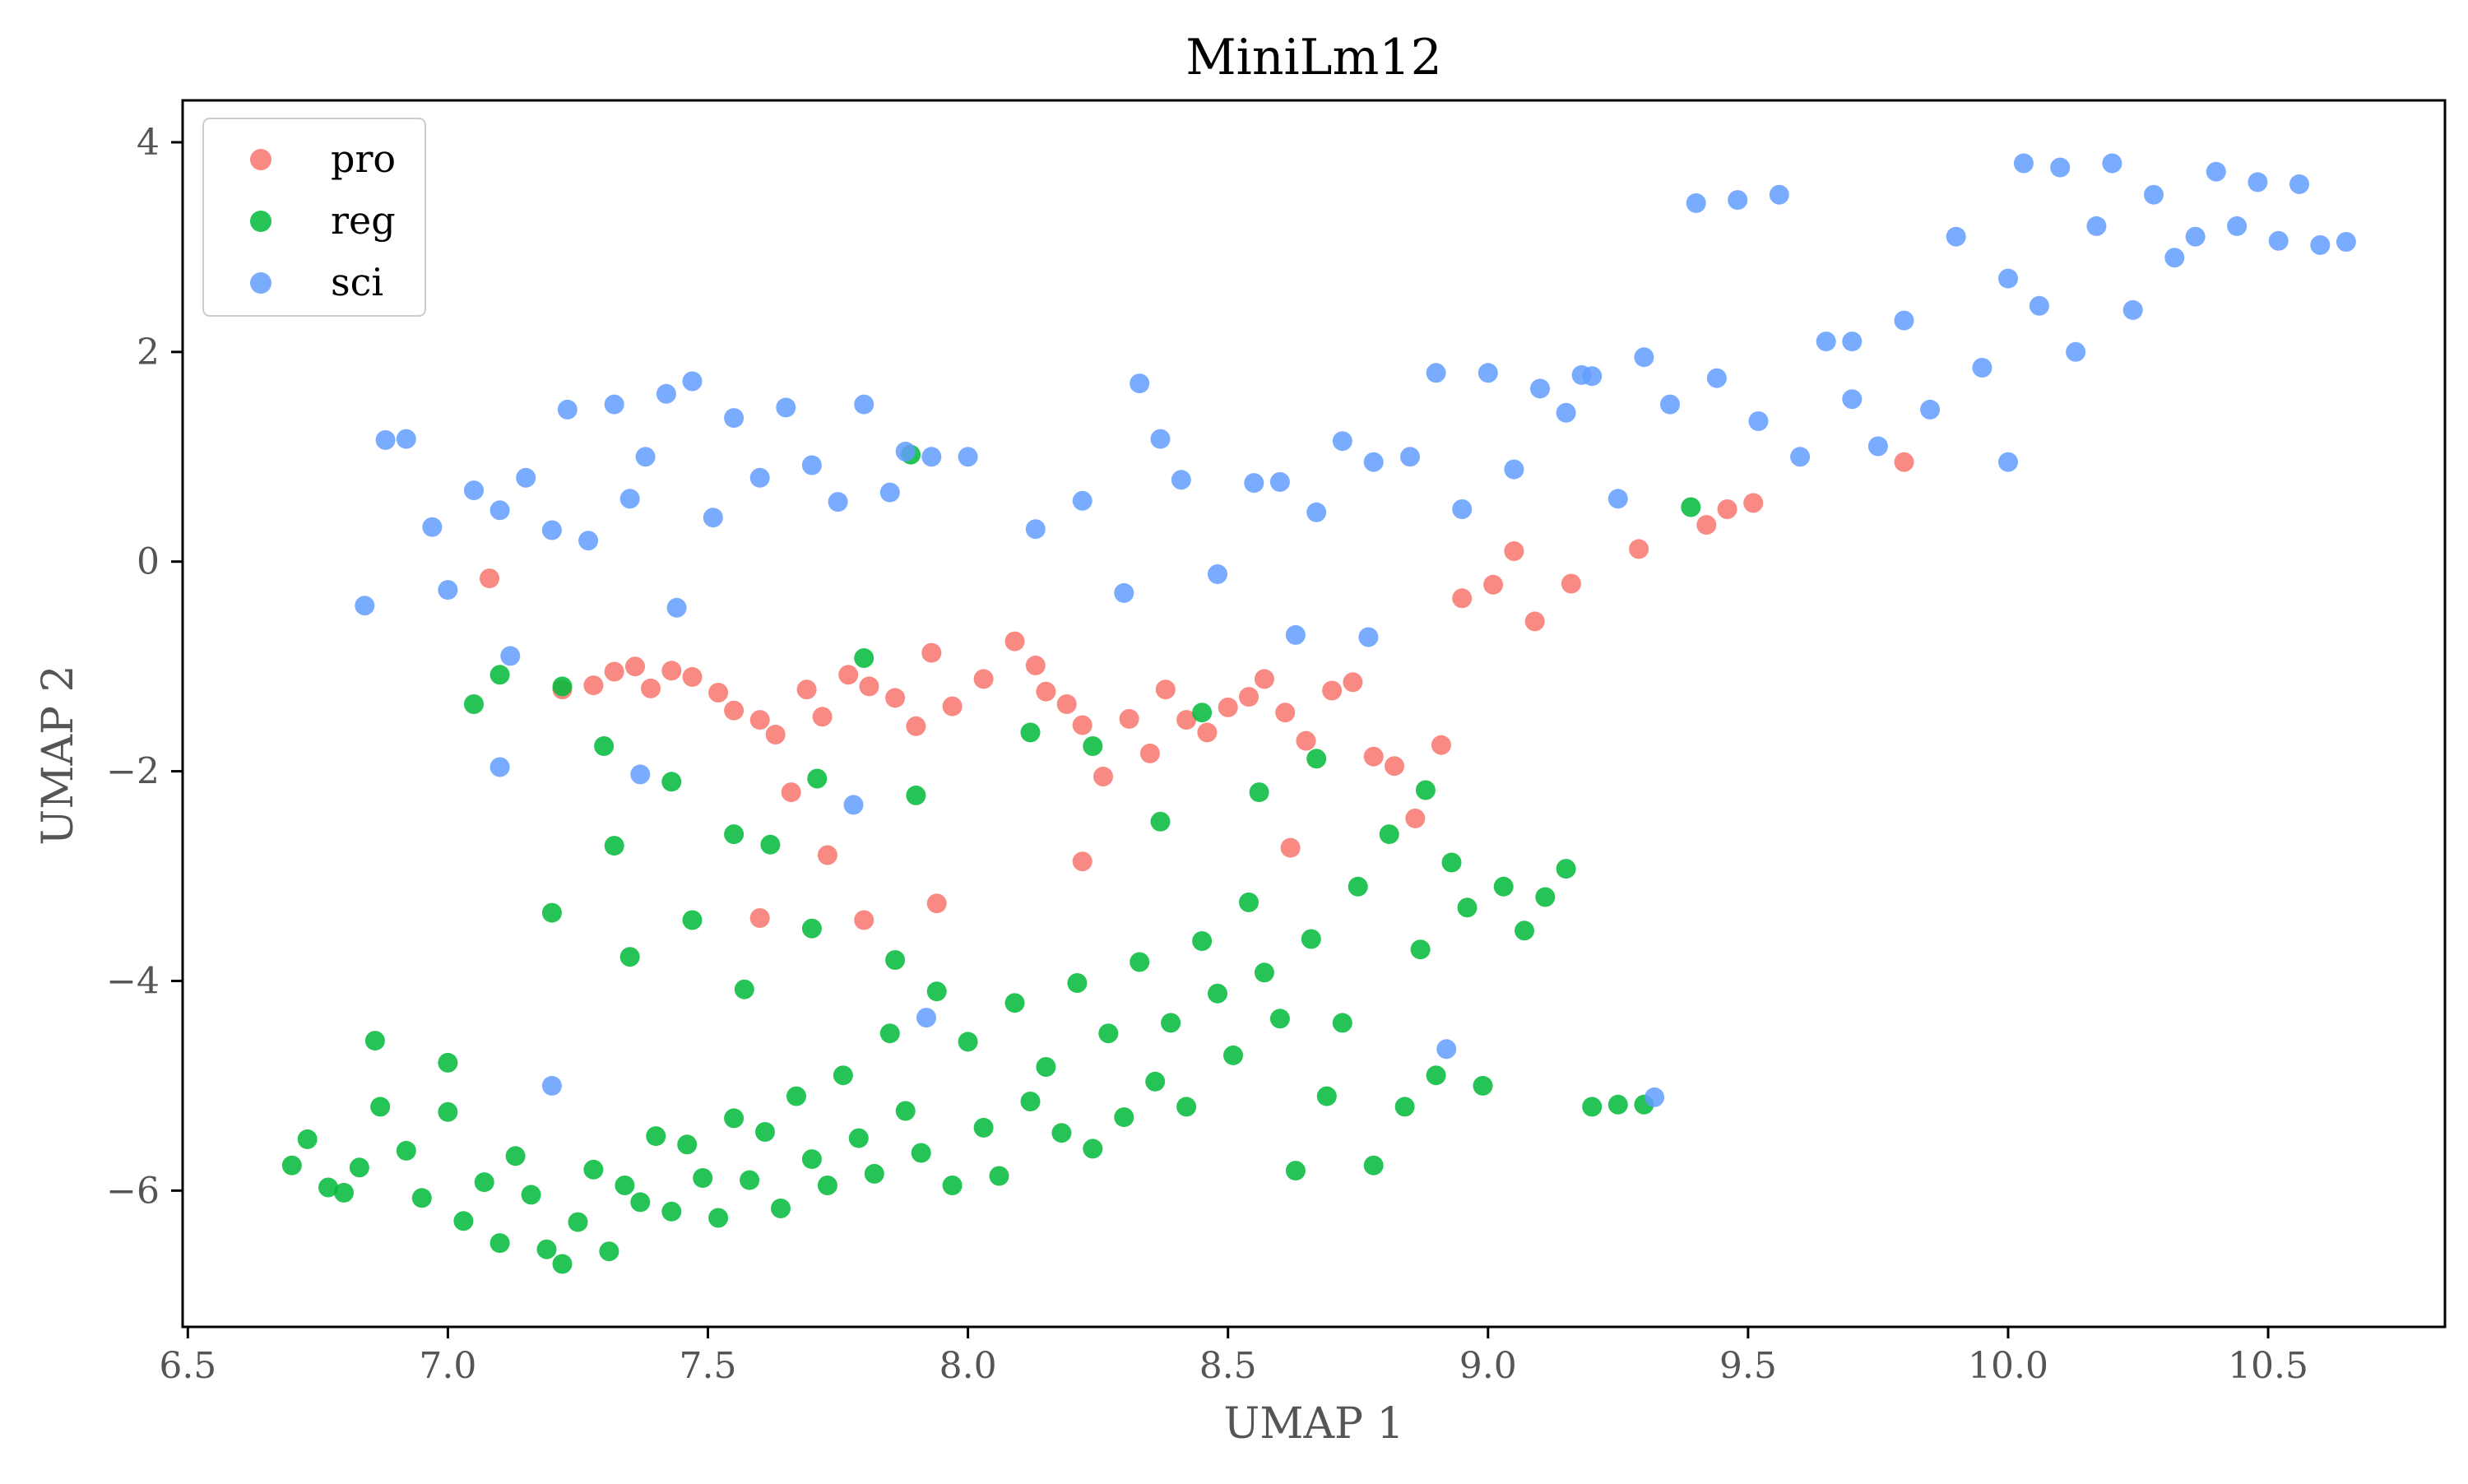 The image size is (2468, 1484). Describe the element at coordinates (260, 221) in the screenshot. I see `legend-marker-reg` at that location.